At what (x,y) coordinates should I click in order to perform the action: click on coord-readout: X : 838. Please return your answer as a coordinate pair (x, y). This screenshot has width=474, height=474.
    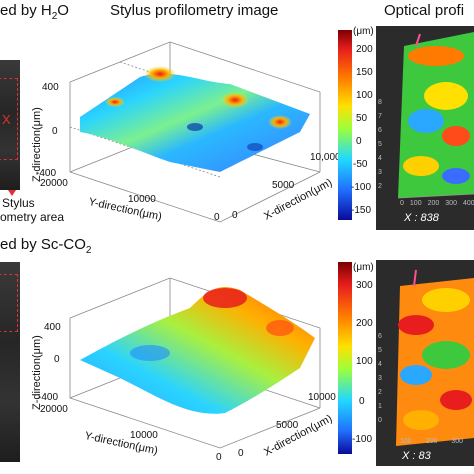
    Looking at the image, I should click on (421, 218).